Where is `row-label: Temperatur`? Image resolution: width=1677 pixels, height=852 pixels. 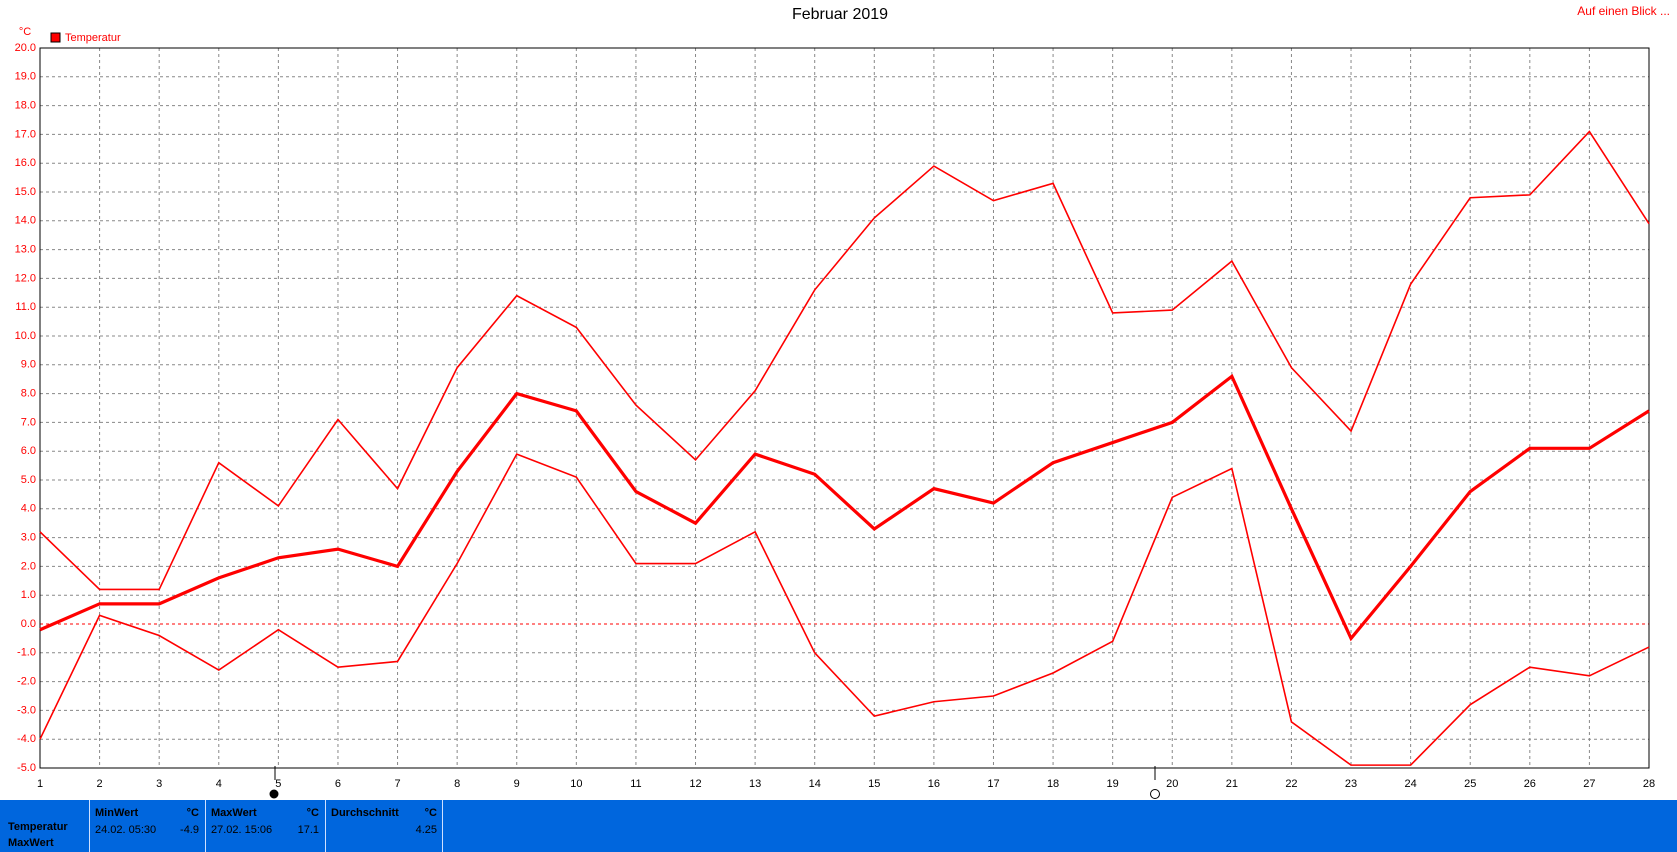
row-label: Temperatur is located at coordinates (38, 827).